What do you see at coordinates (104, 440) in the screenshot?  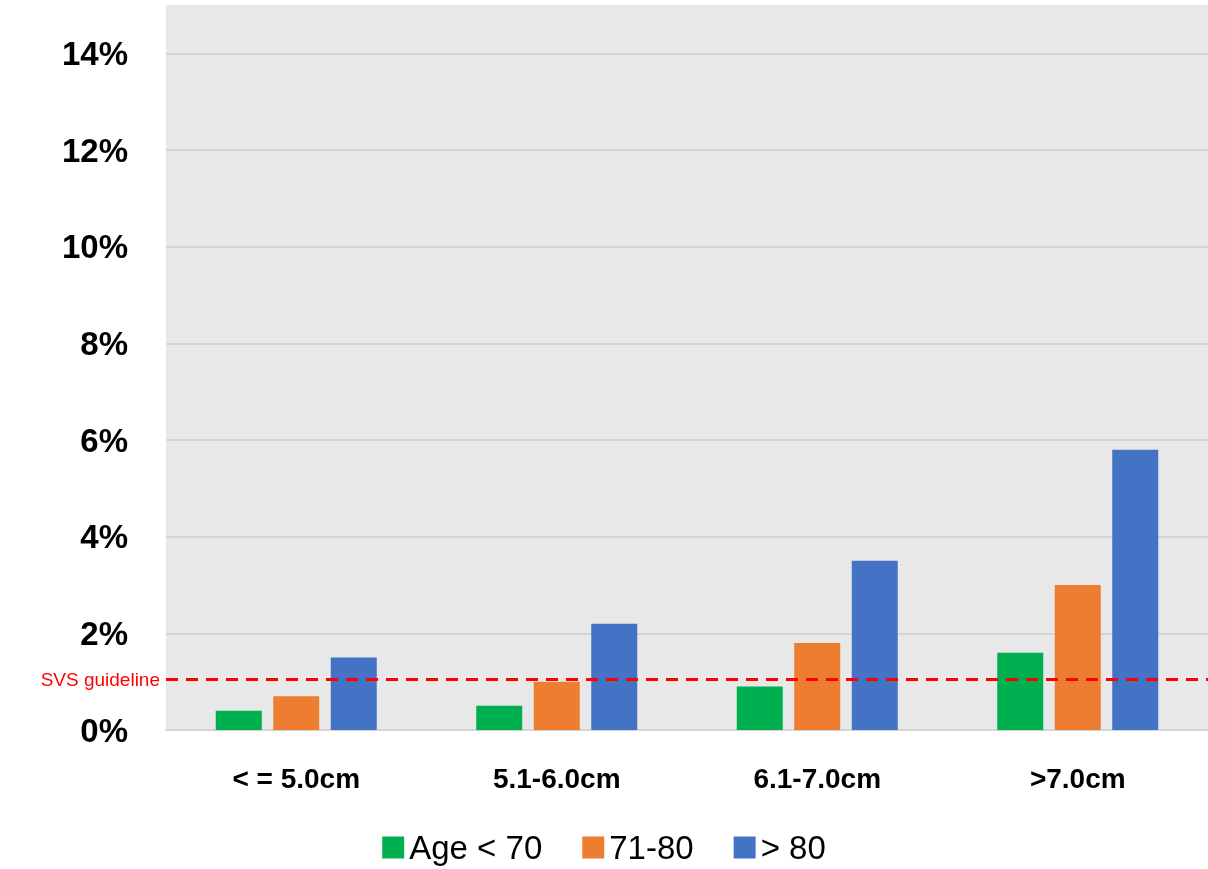 I see `y-tick-label: 6%` at bounding box center [104, 440].